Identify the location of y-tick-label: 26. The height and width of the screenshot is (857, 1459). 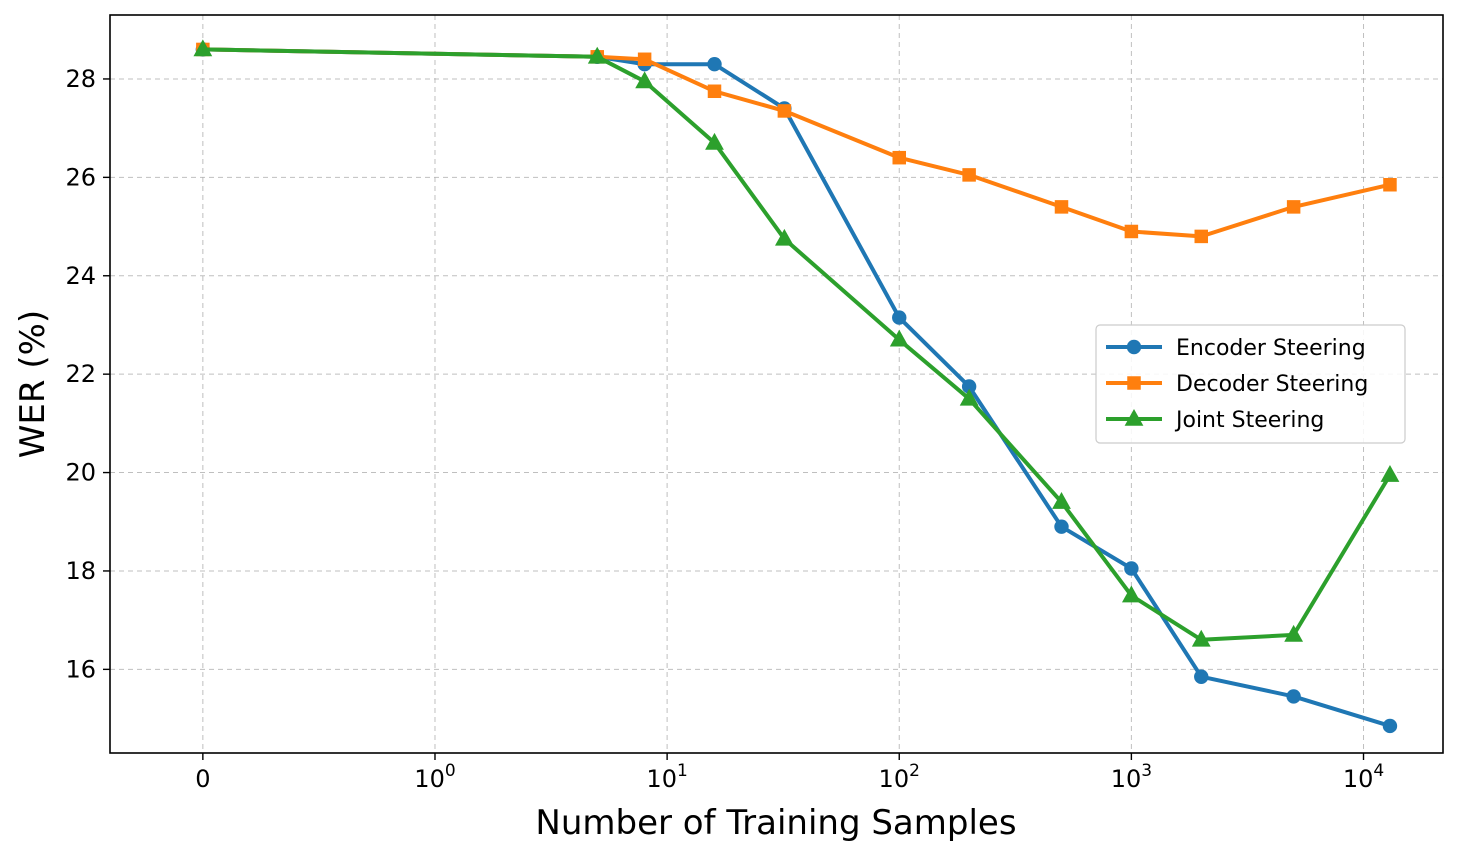
(80, 177).